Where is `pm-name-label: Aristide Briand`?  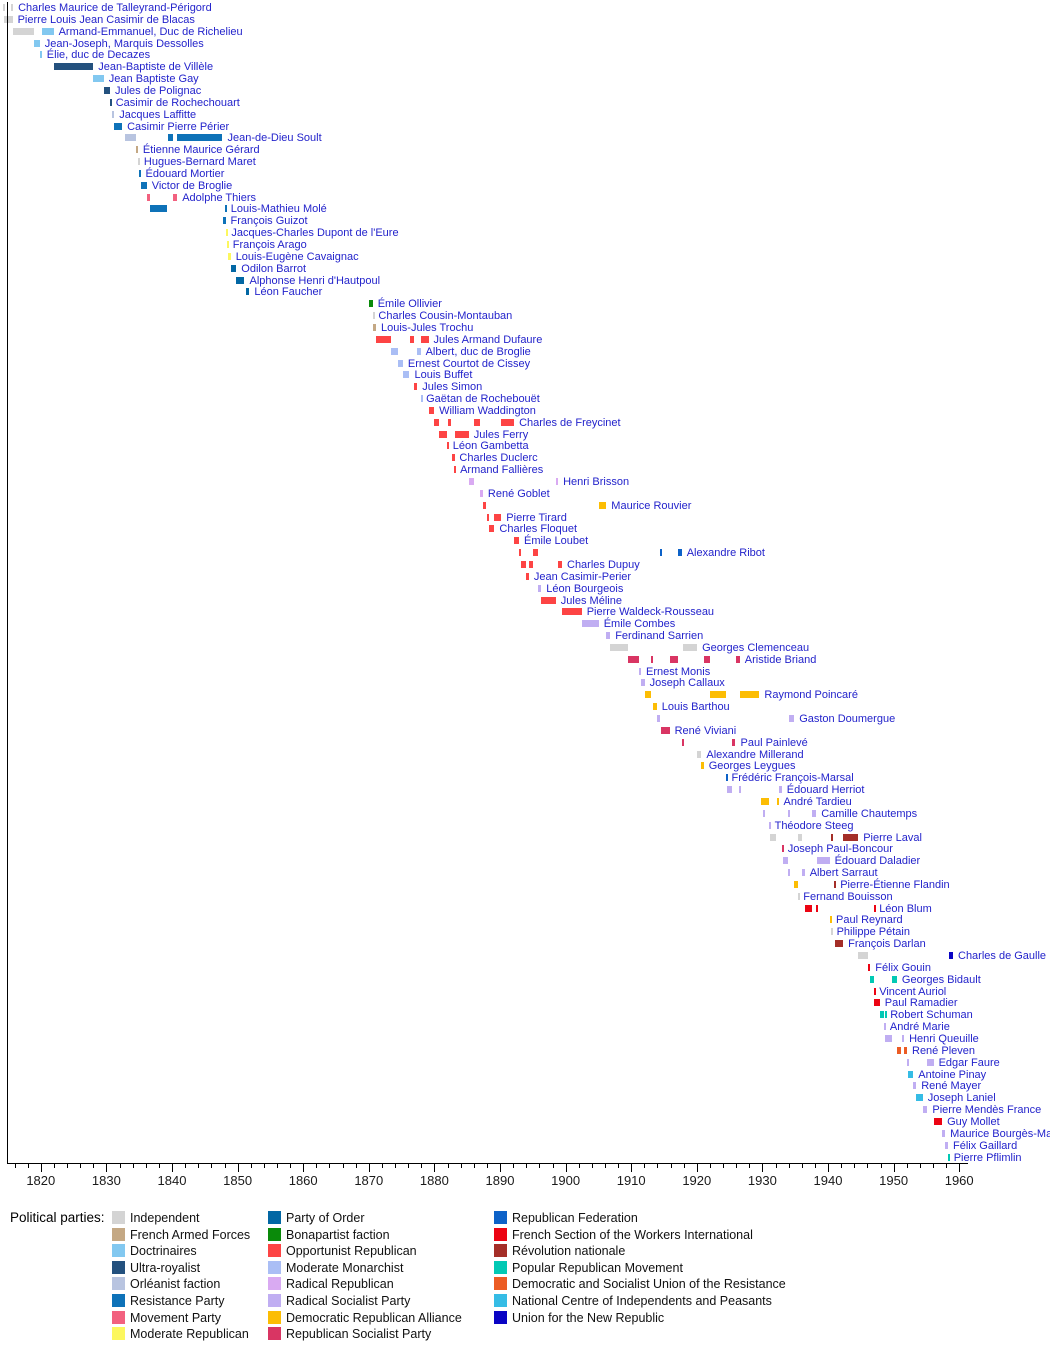
pm-name-label: Aristide Briand is located at coordinates (780, 659).